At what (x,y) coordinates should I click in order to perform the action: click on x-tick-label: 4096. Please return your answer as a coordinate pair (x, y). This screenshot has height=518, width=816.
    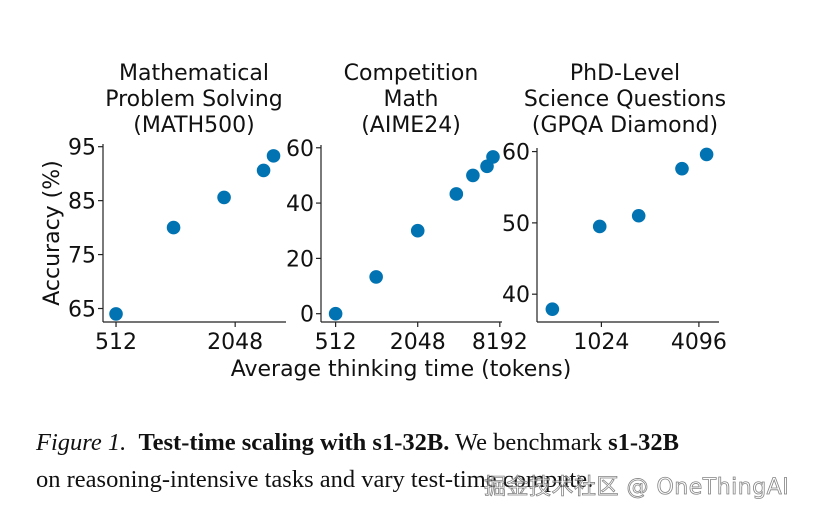
    Looking at the image, I should click on (699, 342).